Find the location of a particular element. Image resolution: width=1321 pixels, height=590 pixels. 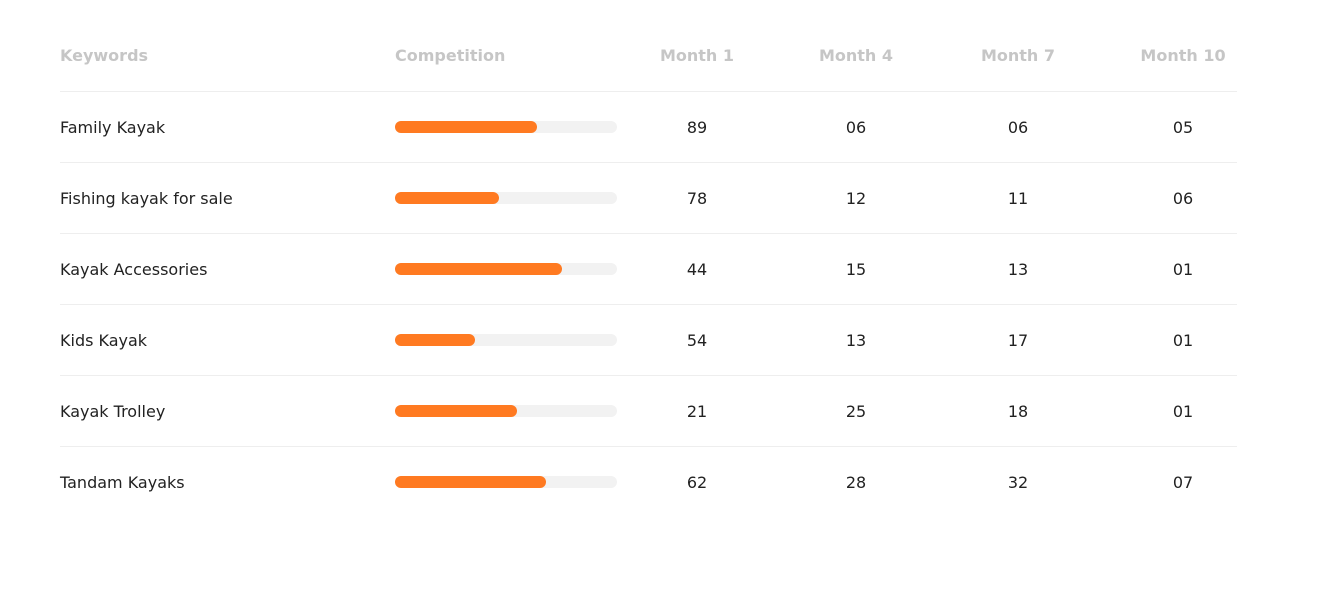

keyword-cell: Tandam Kayaks is located at coordinates (122, 482).